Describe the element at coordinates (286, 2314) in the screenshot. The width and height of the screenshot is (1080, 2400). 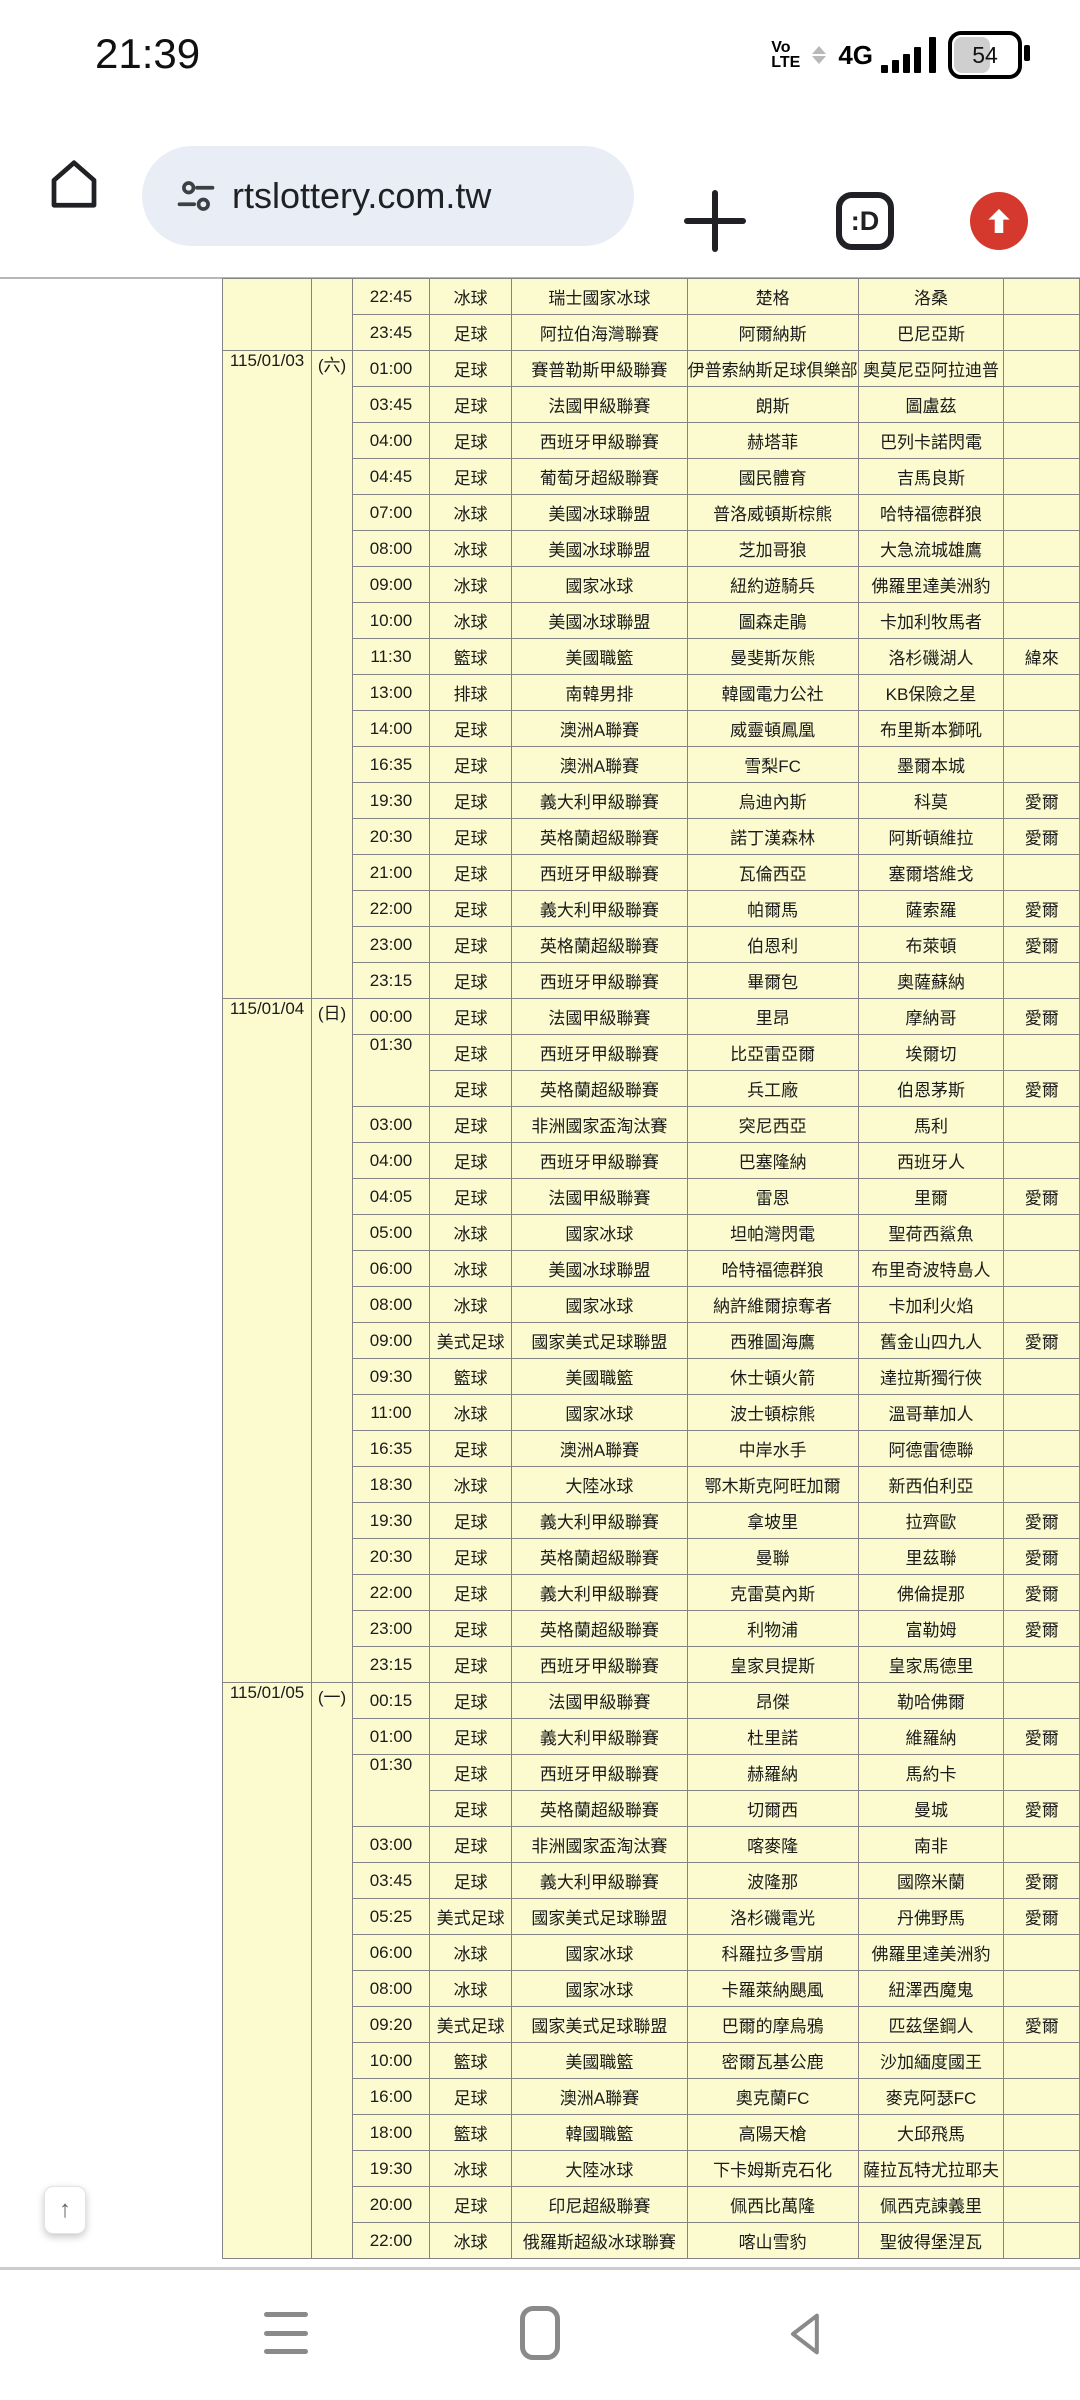
I see `recents-icon` at that location.